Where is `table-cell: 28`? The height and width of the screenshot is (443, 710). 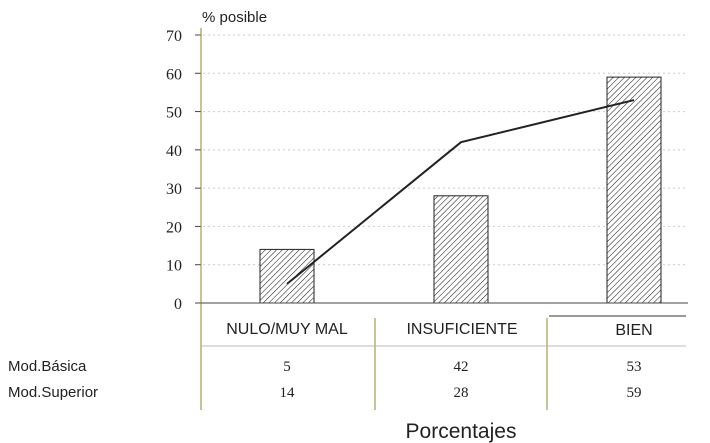
table-cell: 28 is located at coordinates (461, 393).